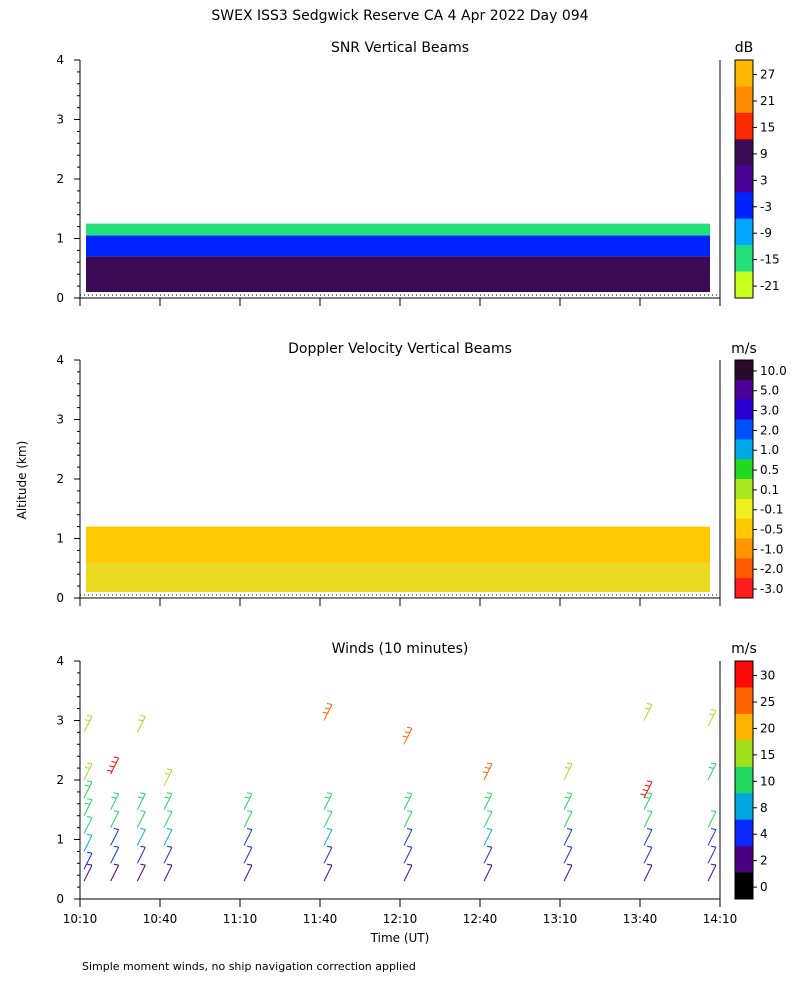 This screenshot has width=800, height=1000. Describe the element at coordinates (744, 649) in the screenshot. I see `winds-unit-label: m/s` at that location.